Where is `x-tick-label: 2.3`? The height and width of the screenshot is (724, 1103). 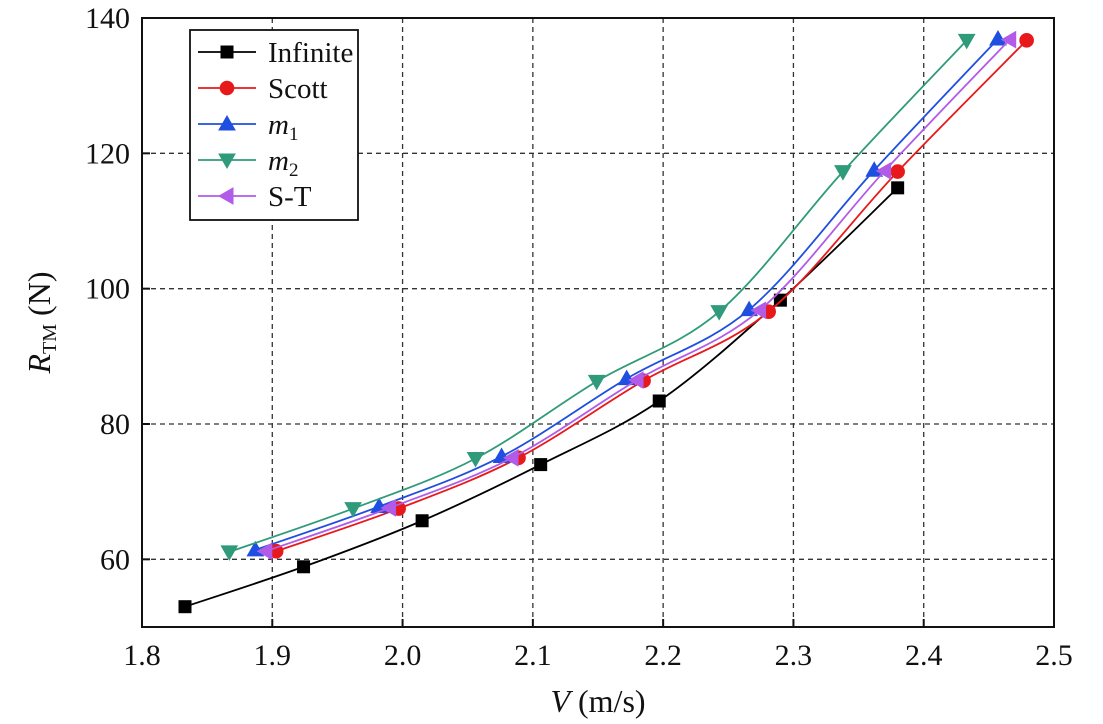 x-tick-label: 2.3 is located at coordinates (794, 655).